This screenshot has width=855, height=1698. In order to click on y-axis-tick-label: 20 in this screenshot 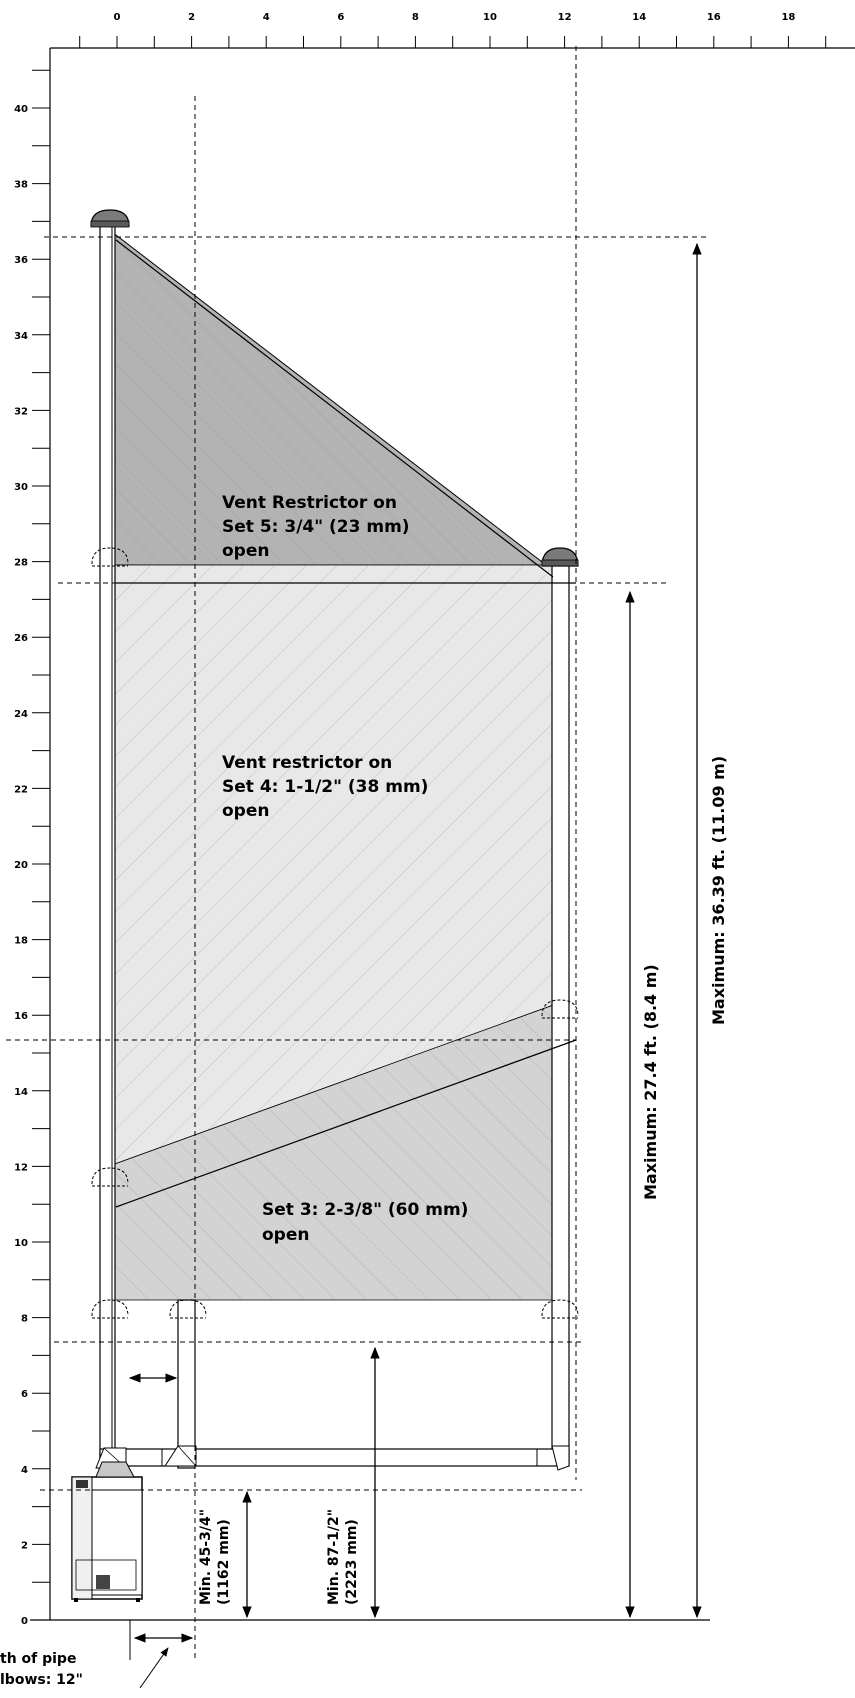, I will do `click(21, 865)`.